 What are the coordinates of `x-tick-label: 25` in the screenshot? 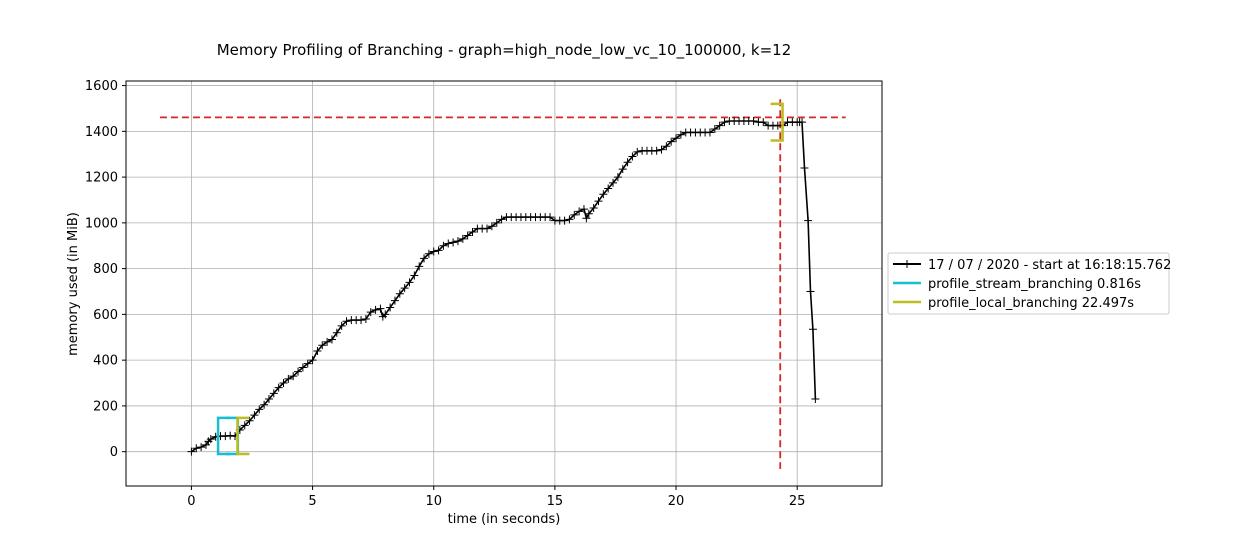 It's located at (797, 501).